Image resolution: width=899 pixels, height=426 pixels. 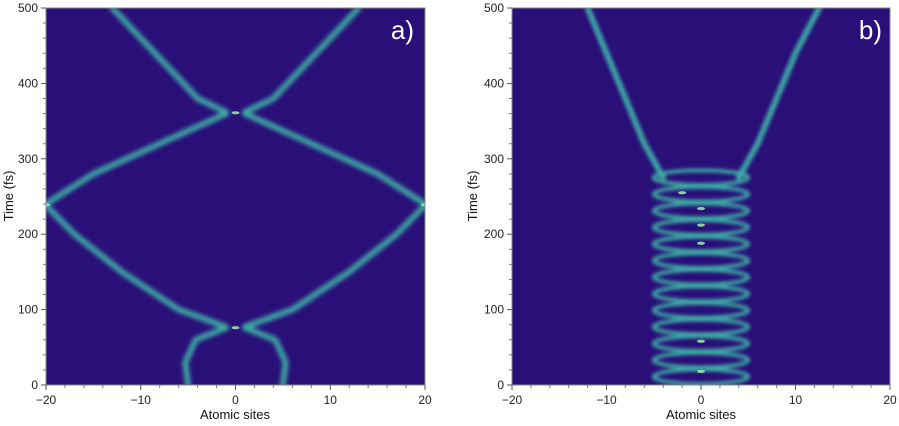 What do you see at coordinates (494, 159) in the screenshot?
I see `panel-b-y-tick-label: 300` at bounding box center [494, 159].